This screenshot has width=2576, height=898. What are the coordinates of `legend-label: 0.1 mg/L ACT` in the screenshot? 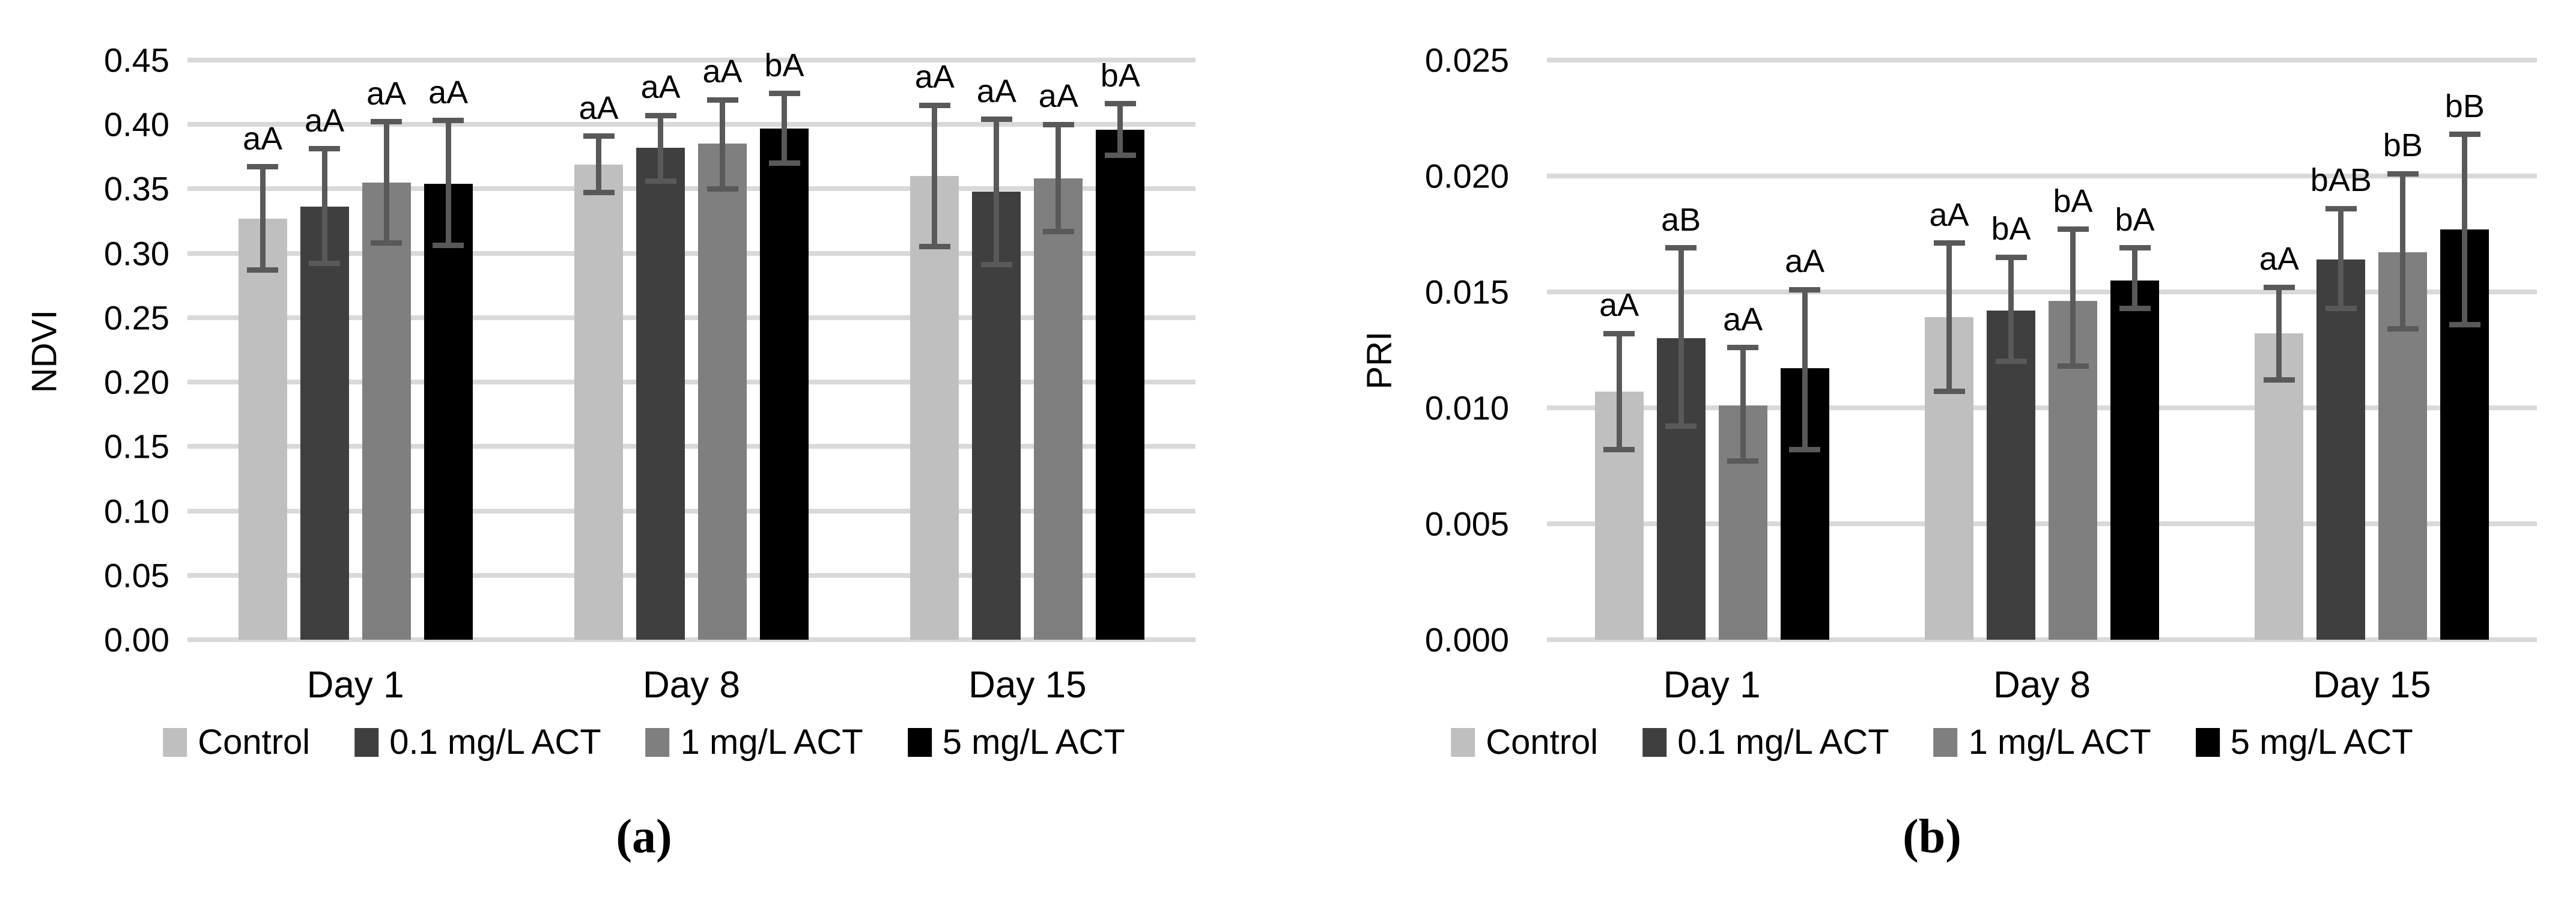 It's located at (1783, 742).